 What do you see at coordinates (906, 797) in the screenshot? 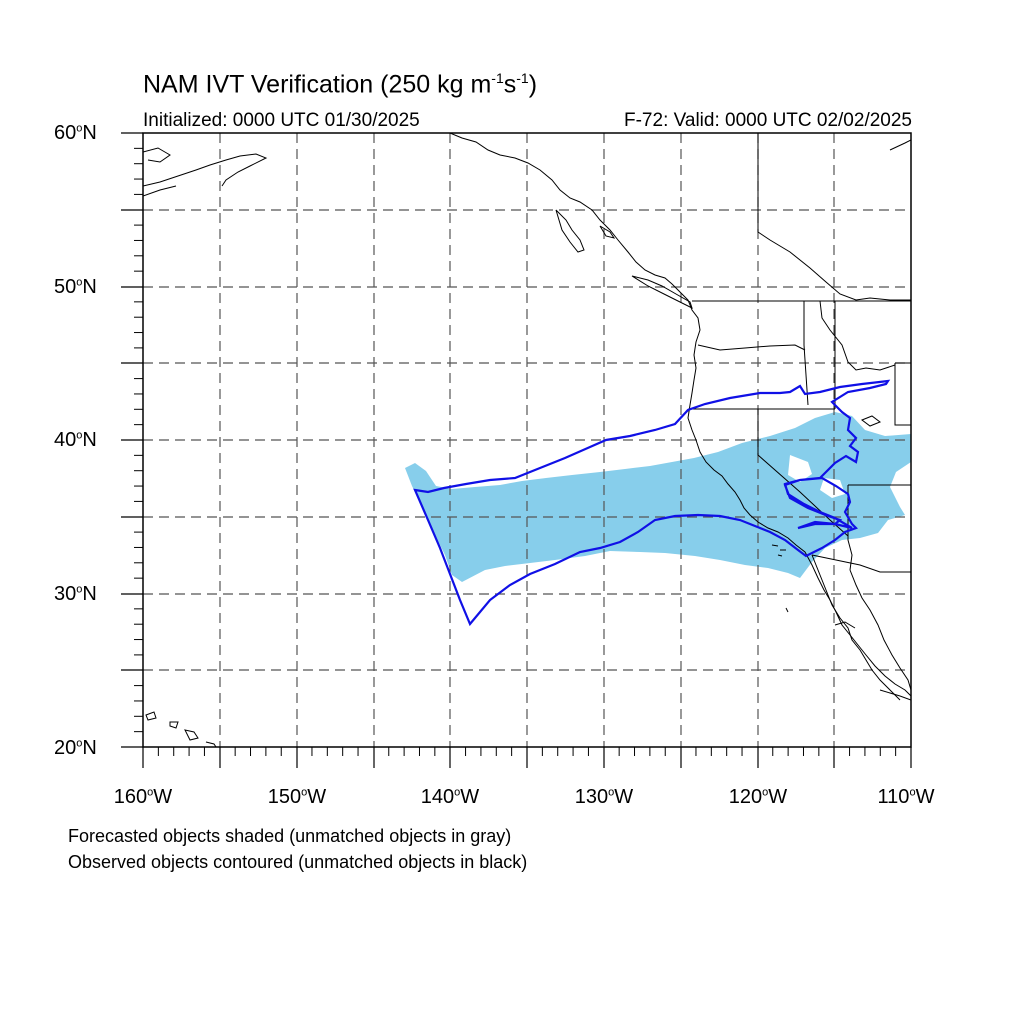
I see `lon-label-110w: 110oW` at bounding box center [906, 797].